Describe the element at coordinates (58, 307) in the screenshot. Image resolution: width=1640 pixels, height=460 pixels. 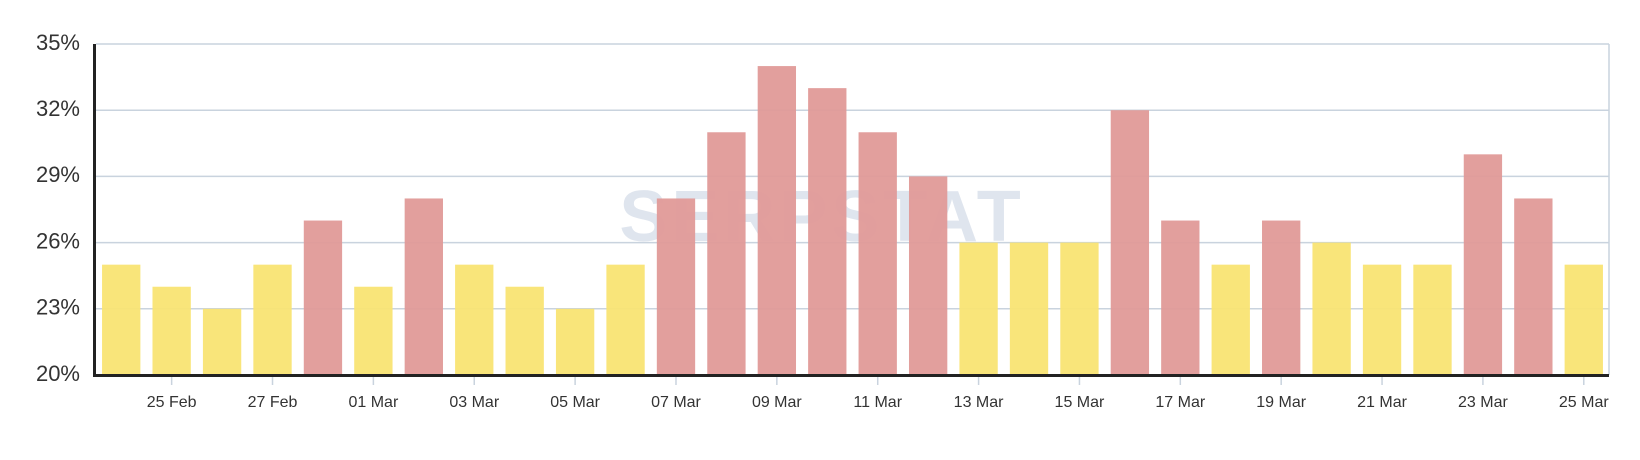
I see `y-tick-label: 23%` at that location.